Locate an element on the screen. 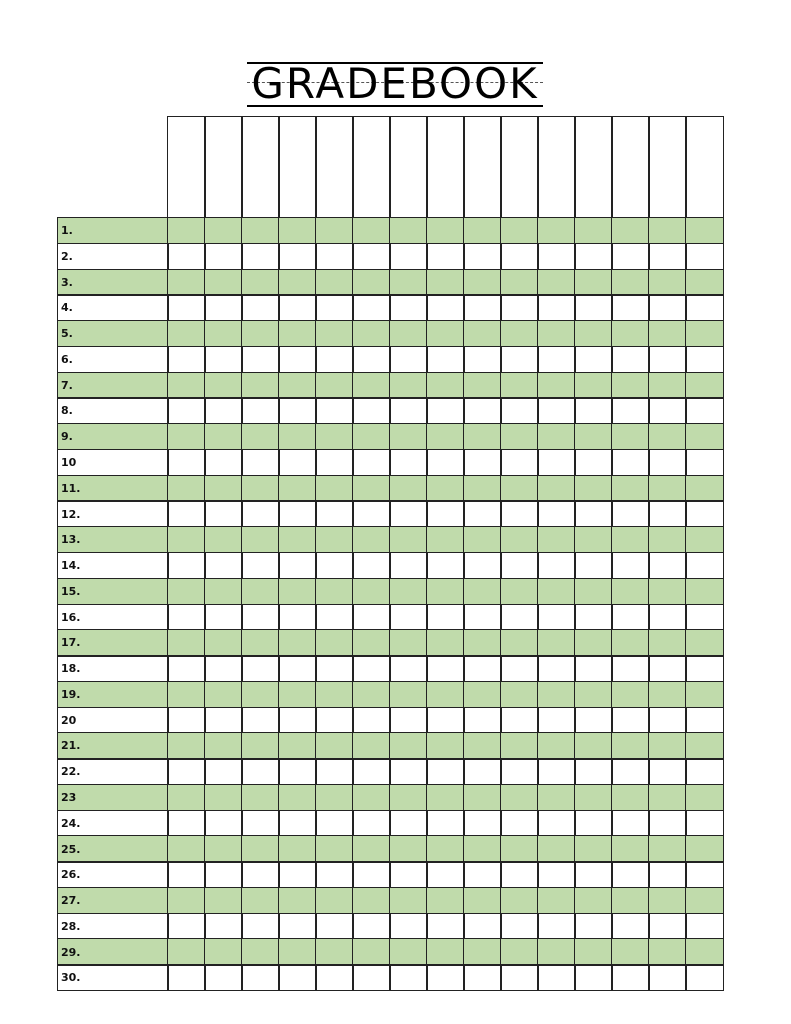  student-name-cell: 21. is located at coordinates (113, 746).